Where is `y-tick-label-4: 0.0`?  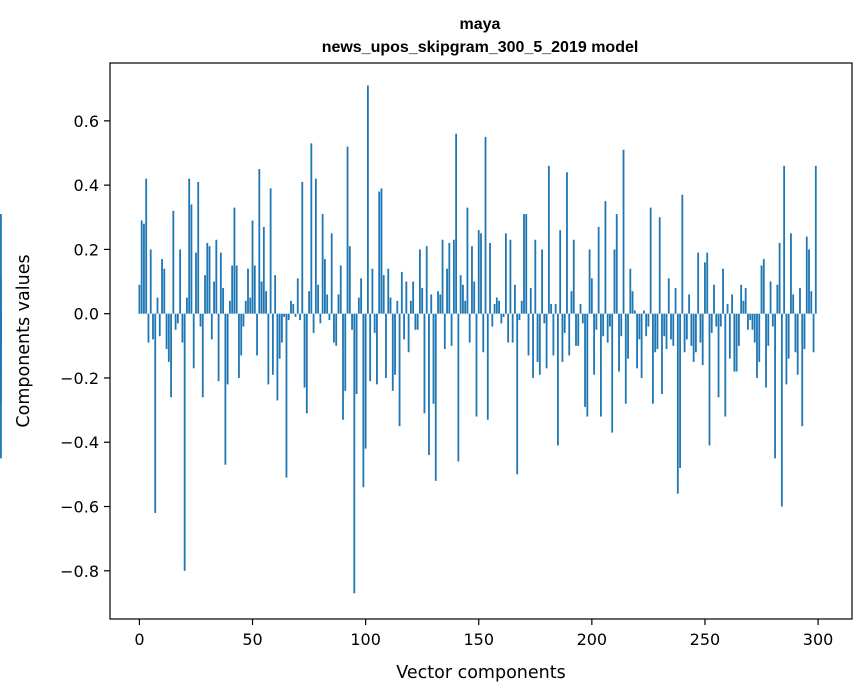 y-tick-label-4: 0.0 is located at coordinates (86, 314).